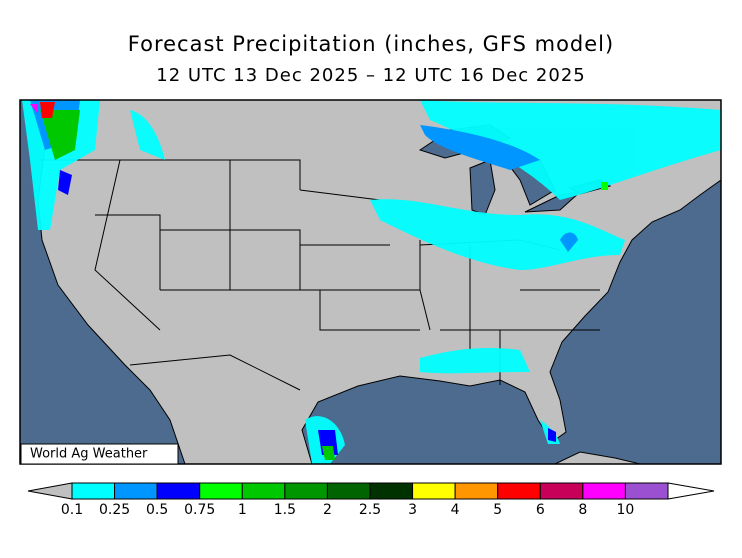 The image size is (742, 558). I want to click on colorbar-label: 0.5, so click(157, 510).